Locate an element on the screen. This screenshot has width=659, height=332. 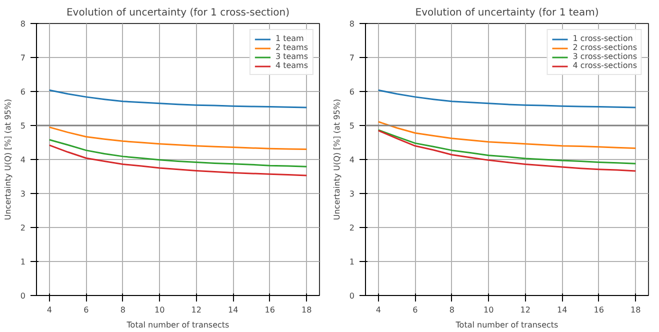
chart-title: Evolution of uncertainty (for 1 team) is located at coordinates (507, 13).